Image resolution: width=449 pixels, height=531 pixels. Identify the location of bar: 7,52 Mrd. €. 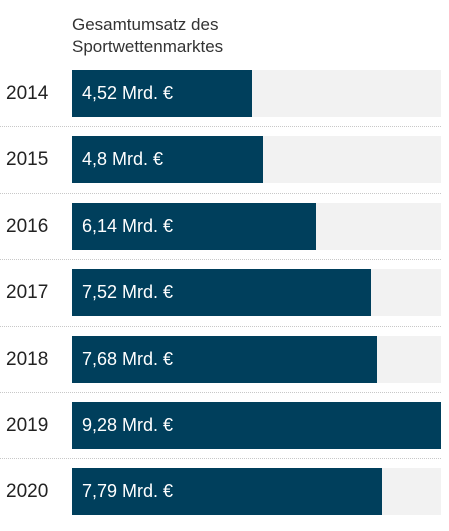
(222, 293).